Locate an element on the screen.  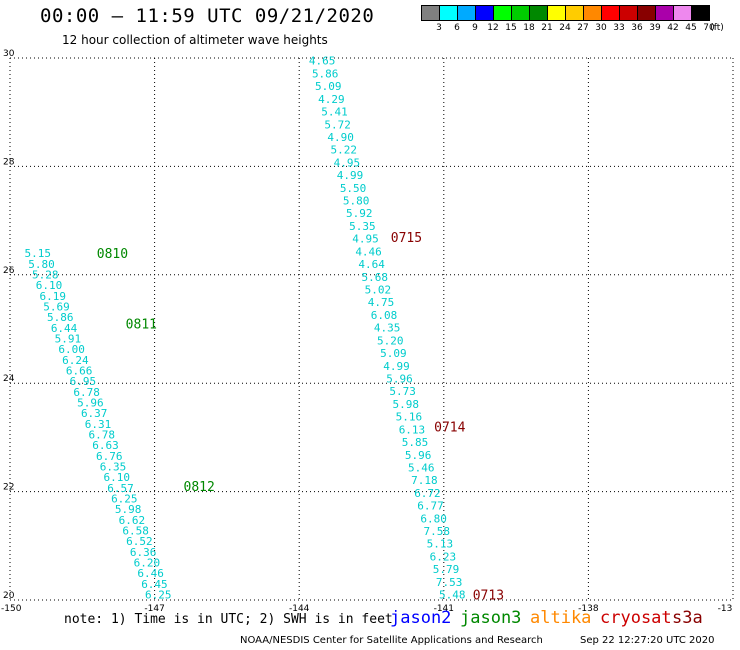
wave-height-value: 5.50 is located at coordinates (353, 188).